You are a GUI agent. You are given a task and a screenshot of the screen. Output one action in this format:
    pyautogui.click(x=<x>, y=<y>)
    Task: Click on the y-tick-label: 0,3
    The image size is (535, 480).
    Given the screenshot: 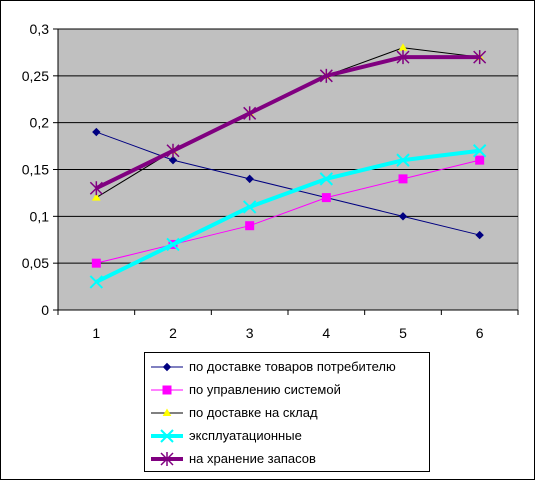 What is the action you would take?
    pyautogui.click(x=40, y=29)
    